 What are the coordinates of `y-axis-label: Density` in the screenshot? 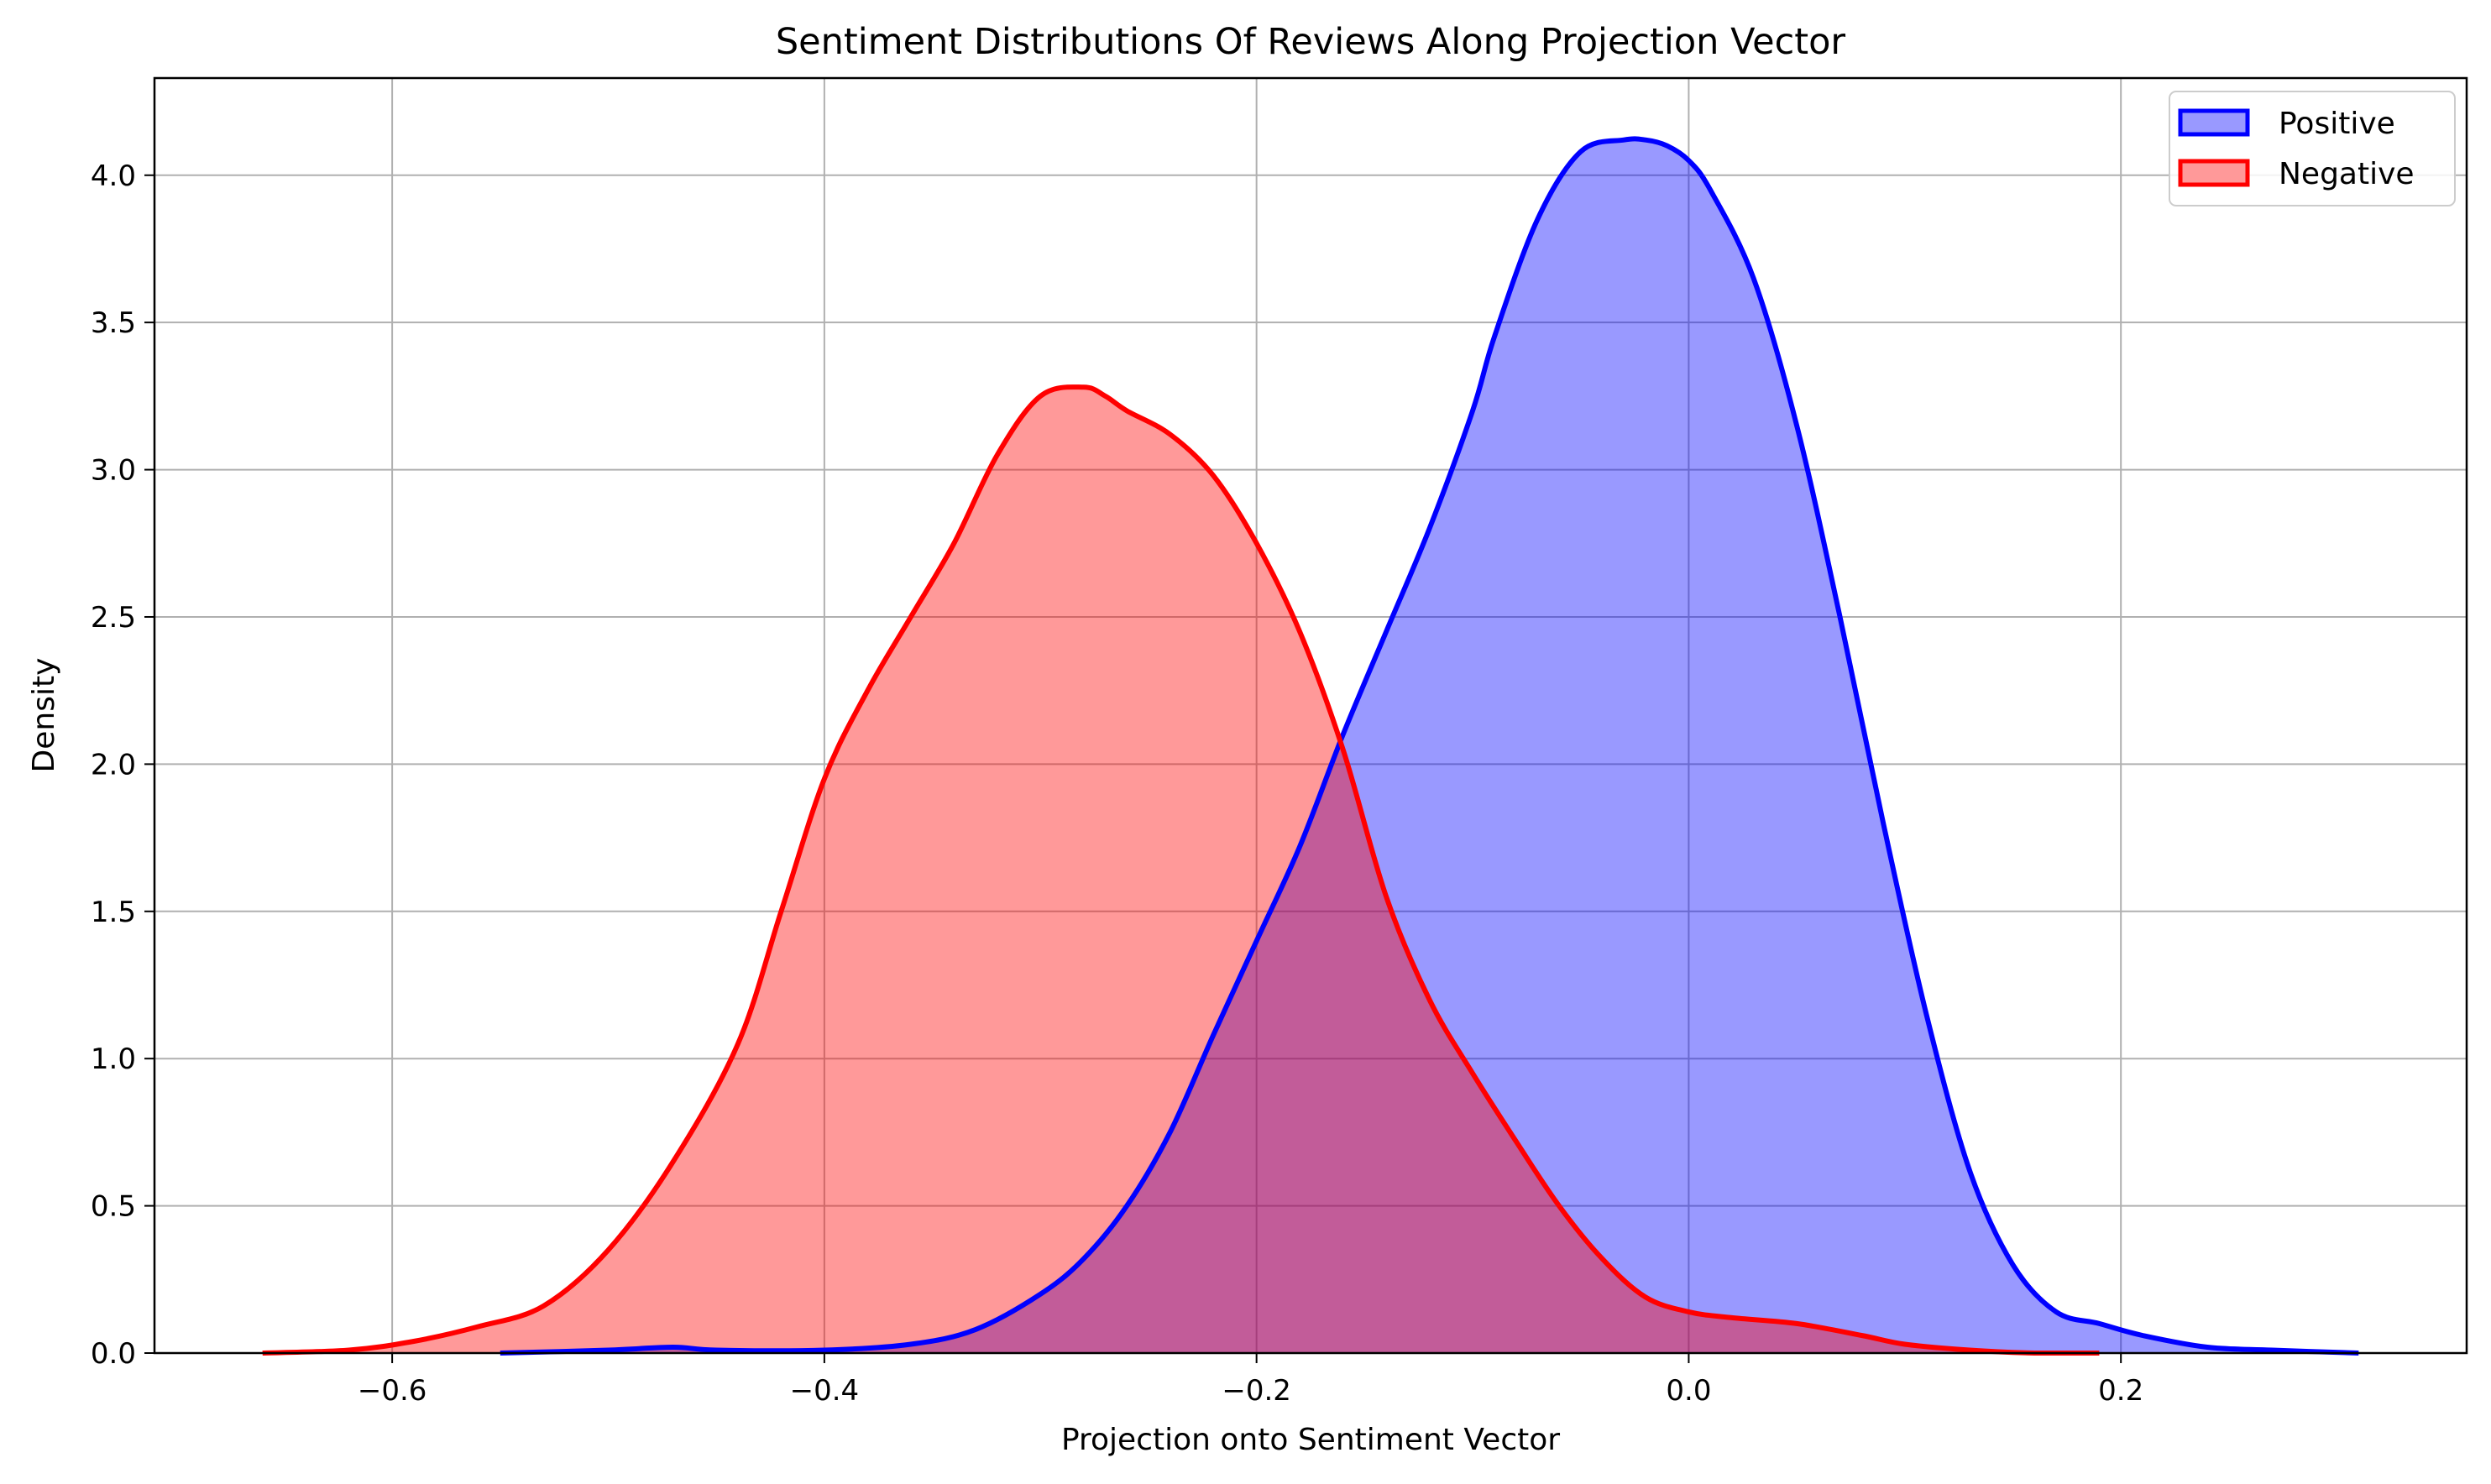 It's located at (44, 715).